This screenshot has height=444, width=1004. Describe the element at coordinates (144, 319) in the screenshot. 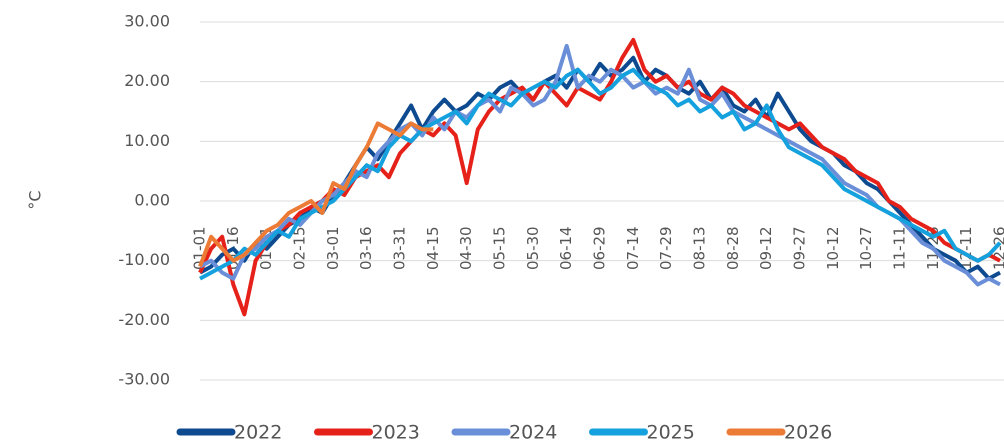

I see `y-tick-label: -20.00` at that location.